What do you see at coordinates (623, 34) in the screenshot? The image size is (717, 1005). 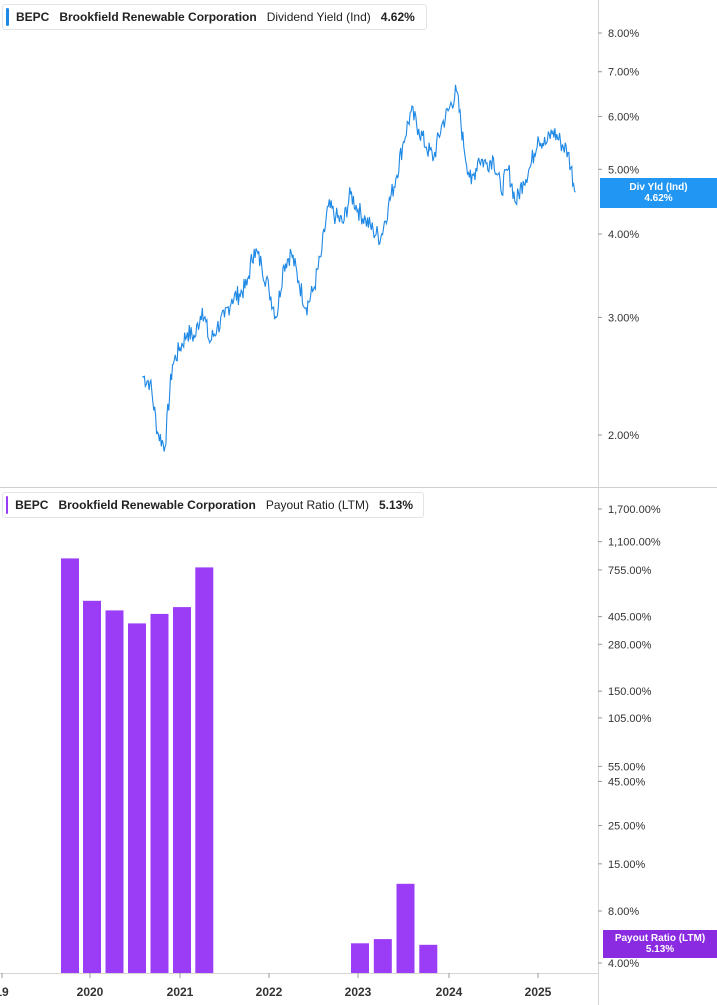 I see `top-y-tick-label: 8.00%` at bounding box center [623, 34].